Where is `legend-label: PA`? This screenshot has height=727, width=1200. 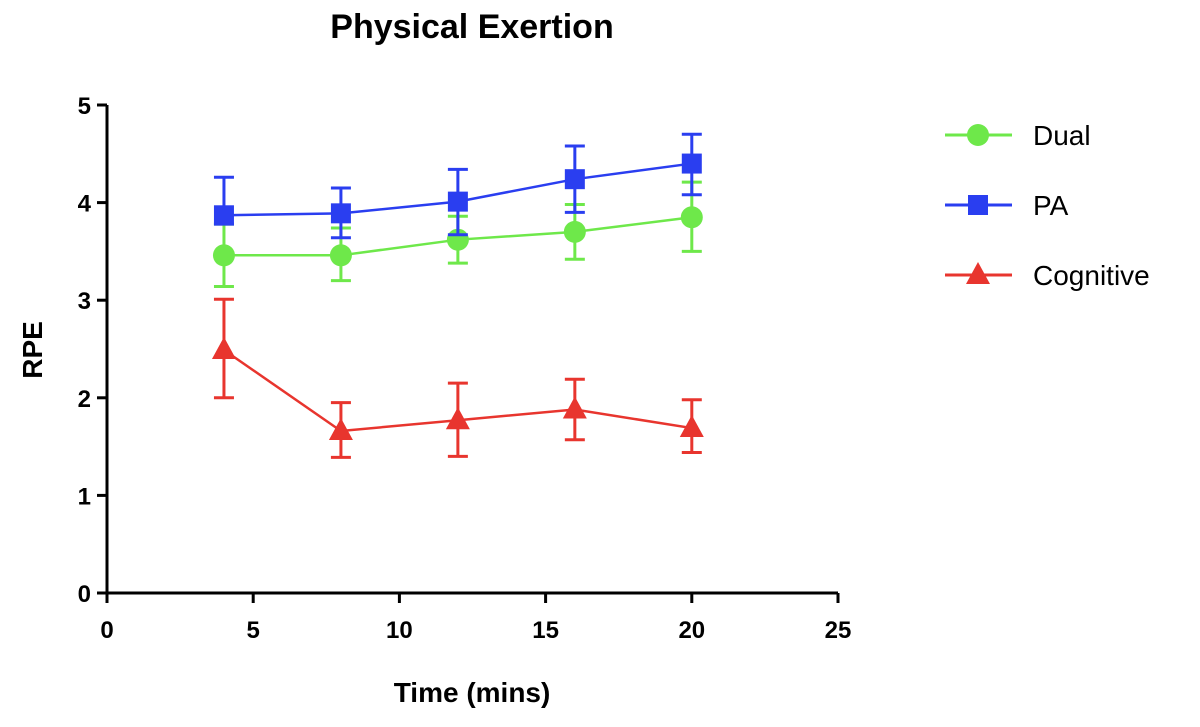 legend-label: PA is located at coordinates (1051, 205).